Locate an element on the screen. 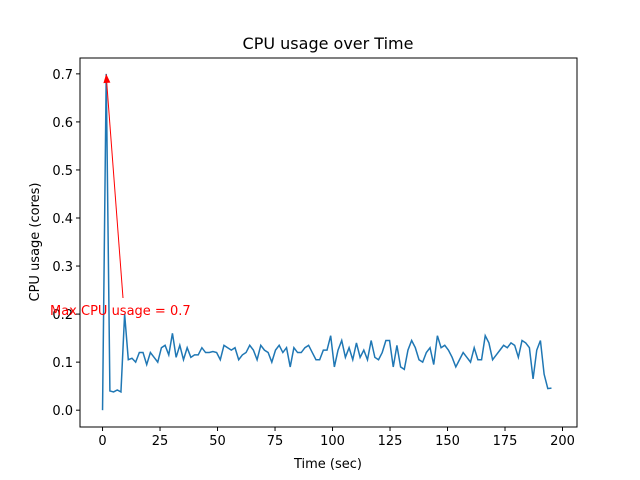 This screenshot has height=480, width=640. x-tick-label: 175 is located at coordinates (505, 441).